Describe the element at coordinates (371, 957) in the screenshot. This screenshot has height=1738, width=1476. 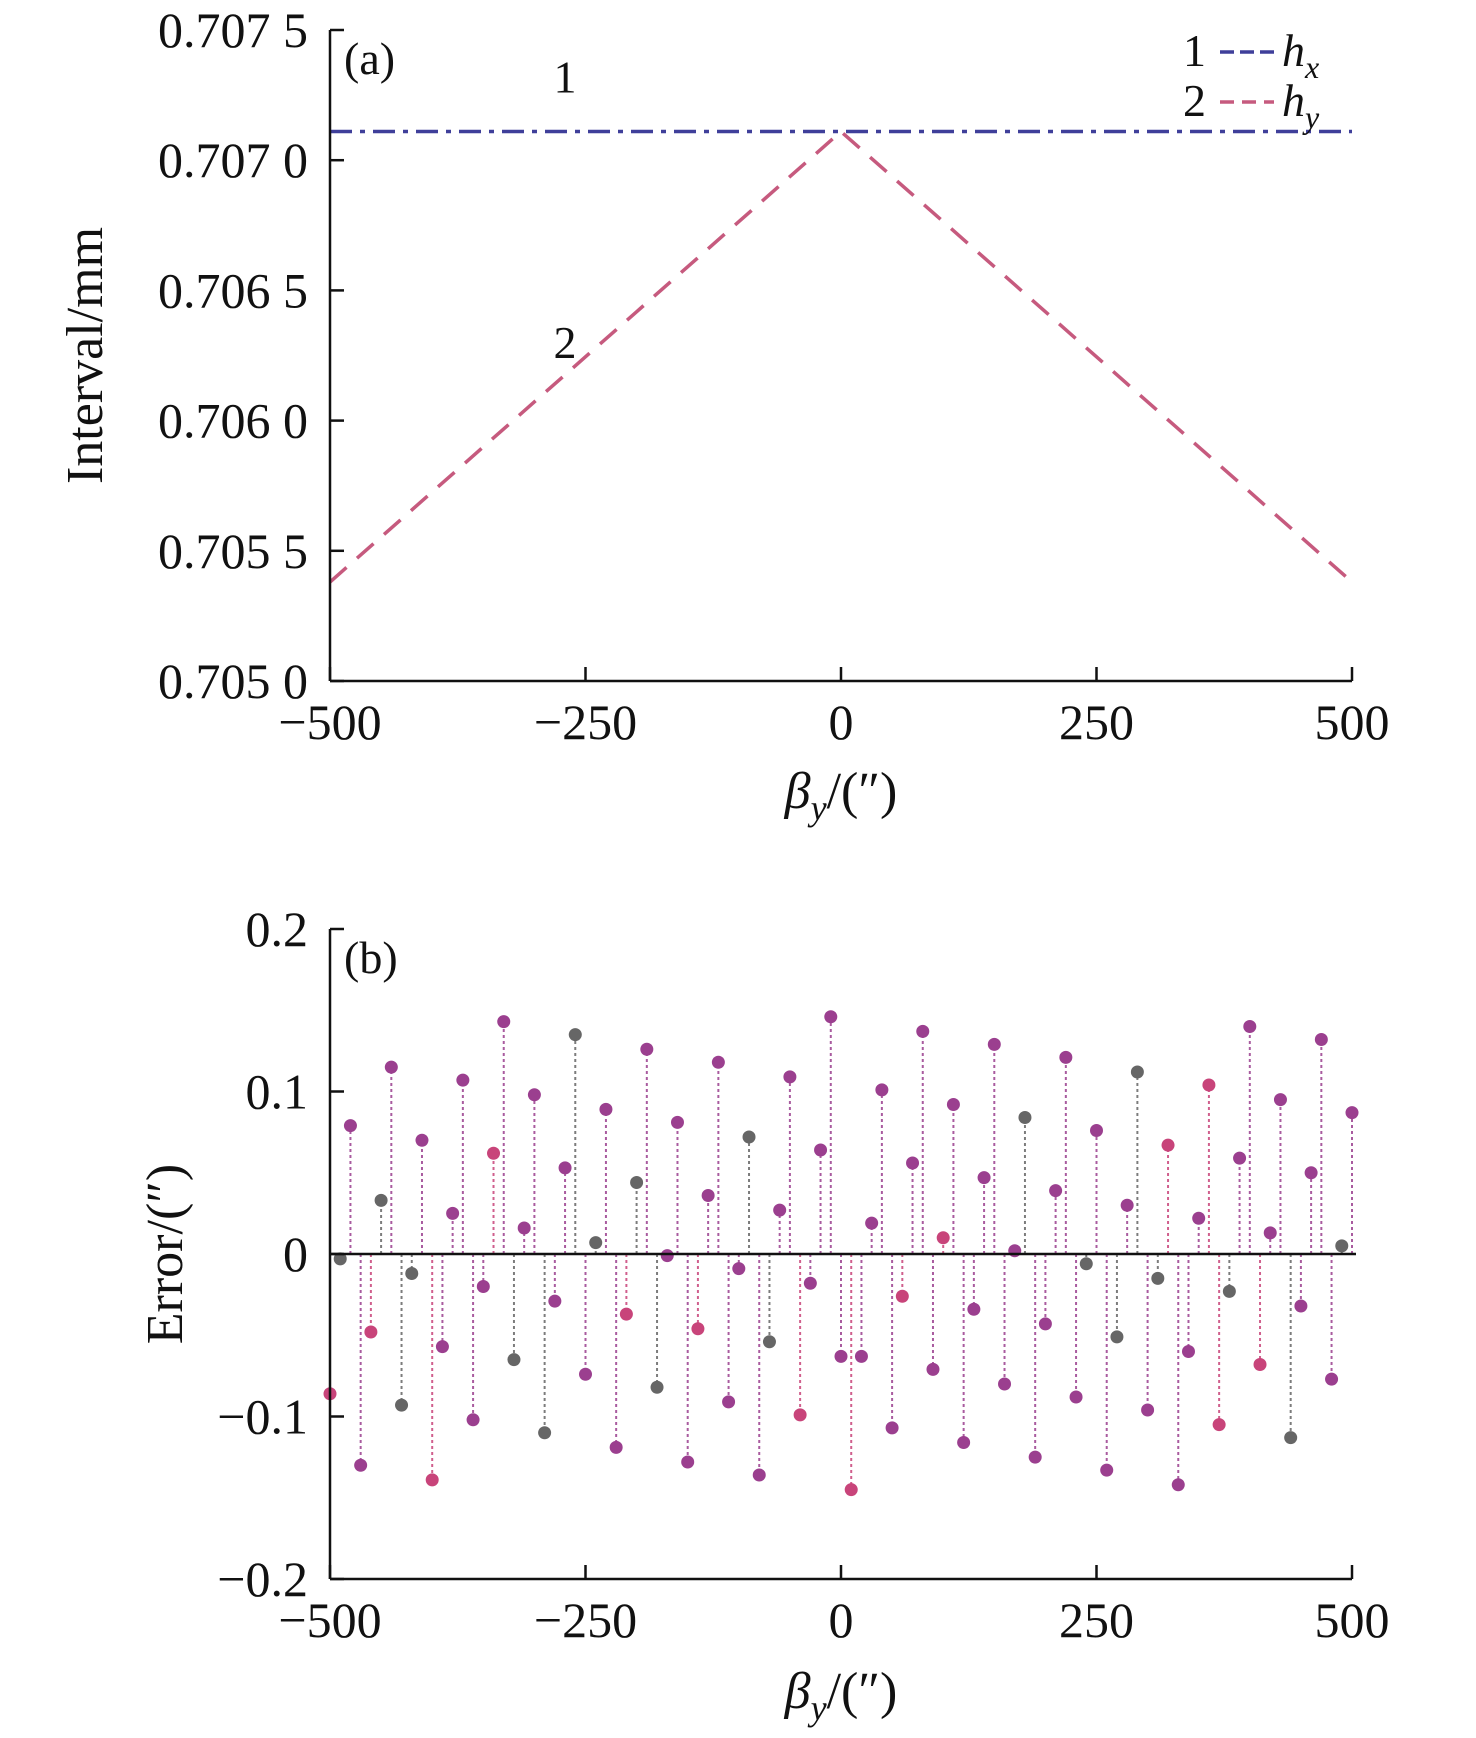
I see `panel-b-label: (b)` at that location.